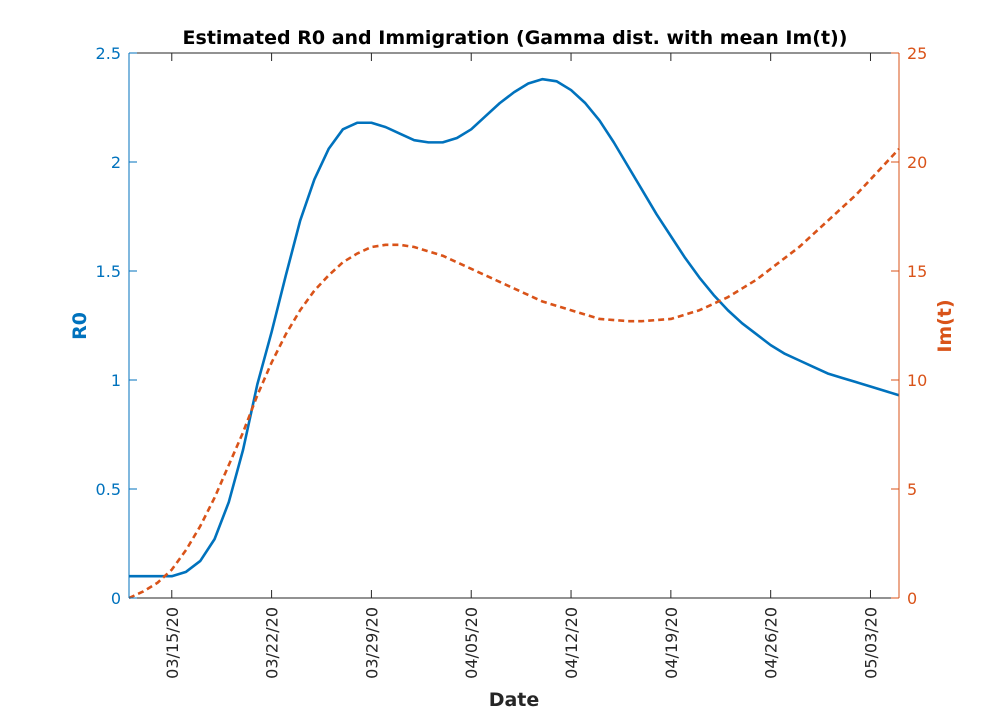  I want to click on x-tick-label: 03/22/20, so click(272, 643).